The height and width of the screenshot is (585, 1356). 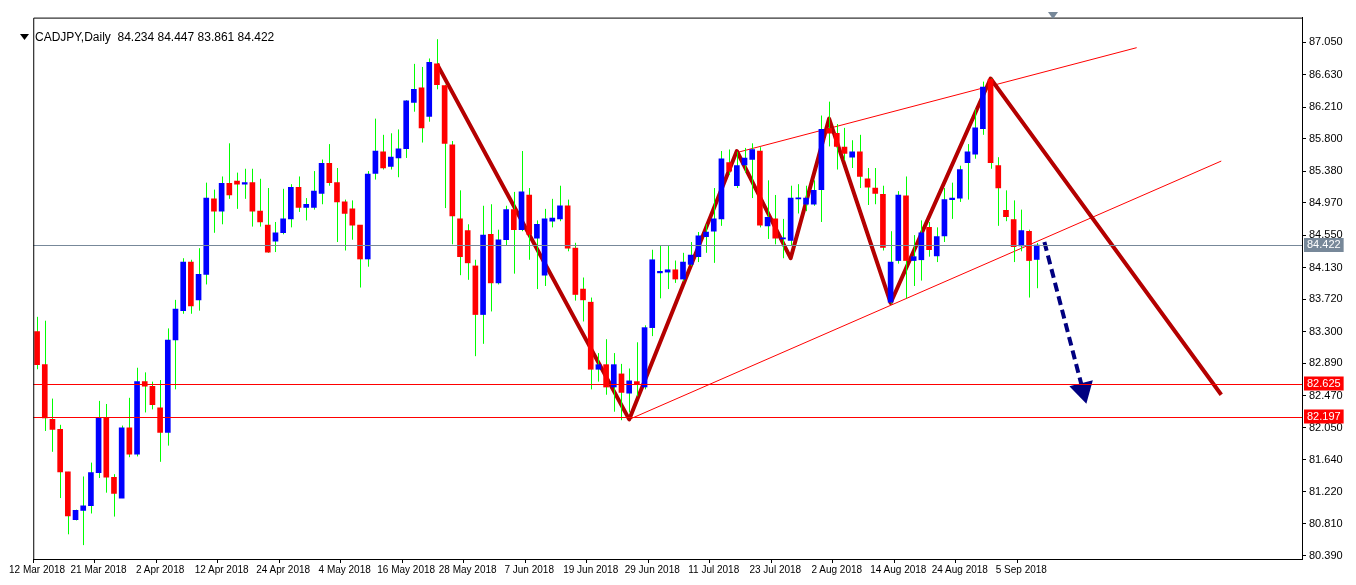 What do you see at coordinates (1326, 426) in the screenshot?
I see `y-tick-label: 82.050` at bounding box center [1326, 426].